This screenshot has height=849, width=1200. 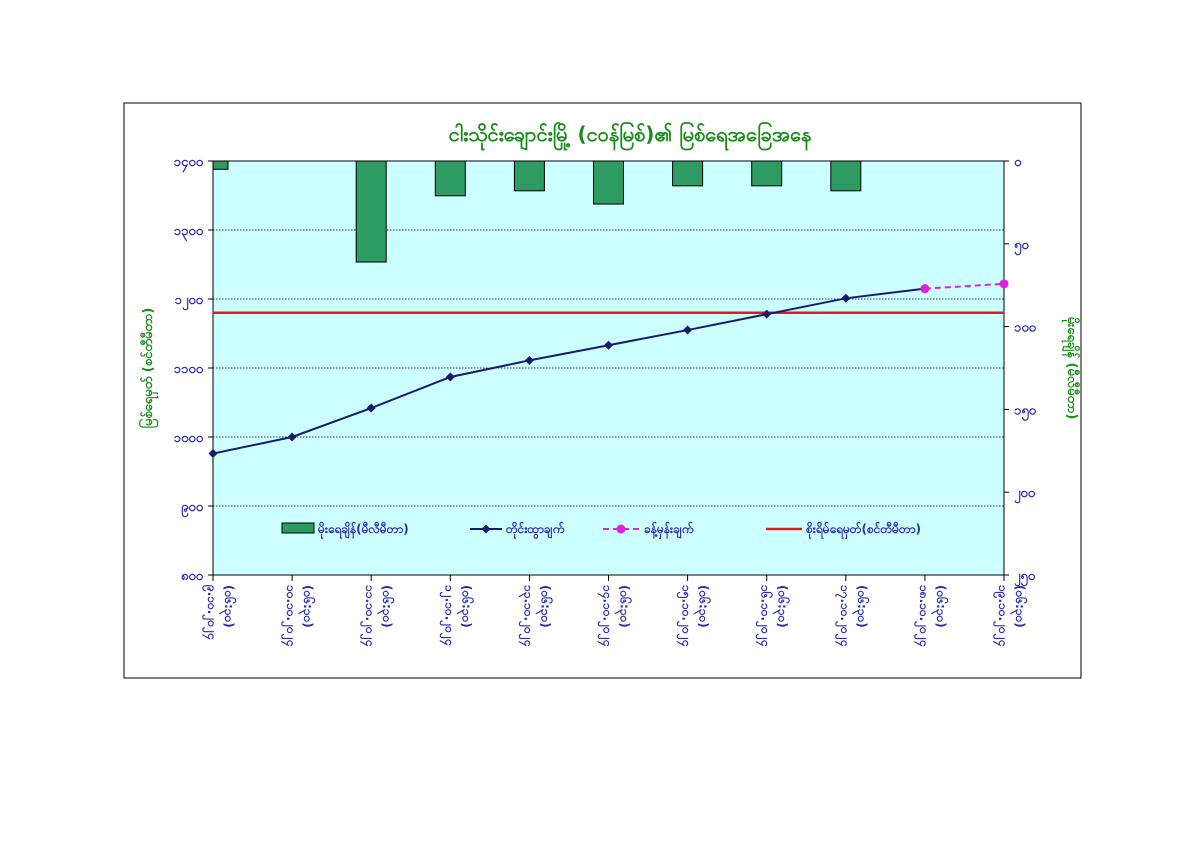 What do you see at coordinates (192, 576) in the screenshot?
I see `y-left-tick-label: ၈၀၀` at bounding box center [192, 576].